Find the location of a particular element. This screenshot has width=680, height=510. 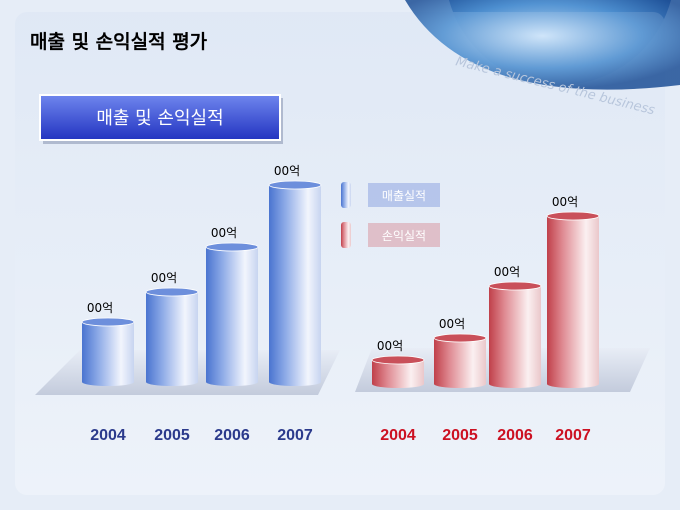

legend-label: 매출실적 is located at coordinates (404, 196).